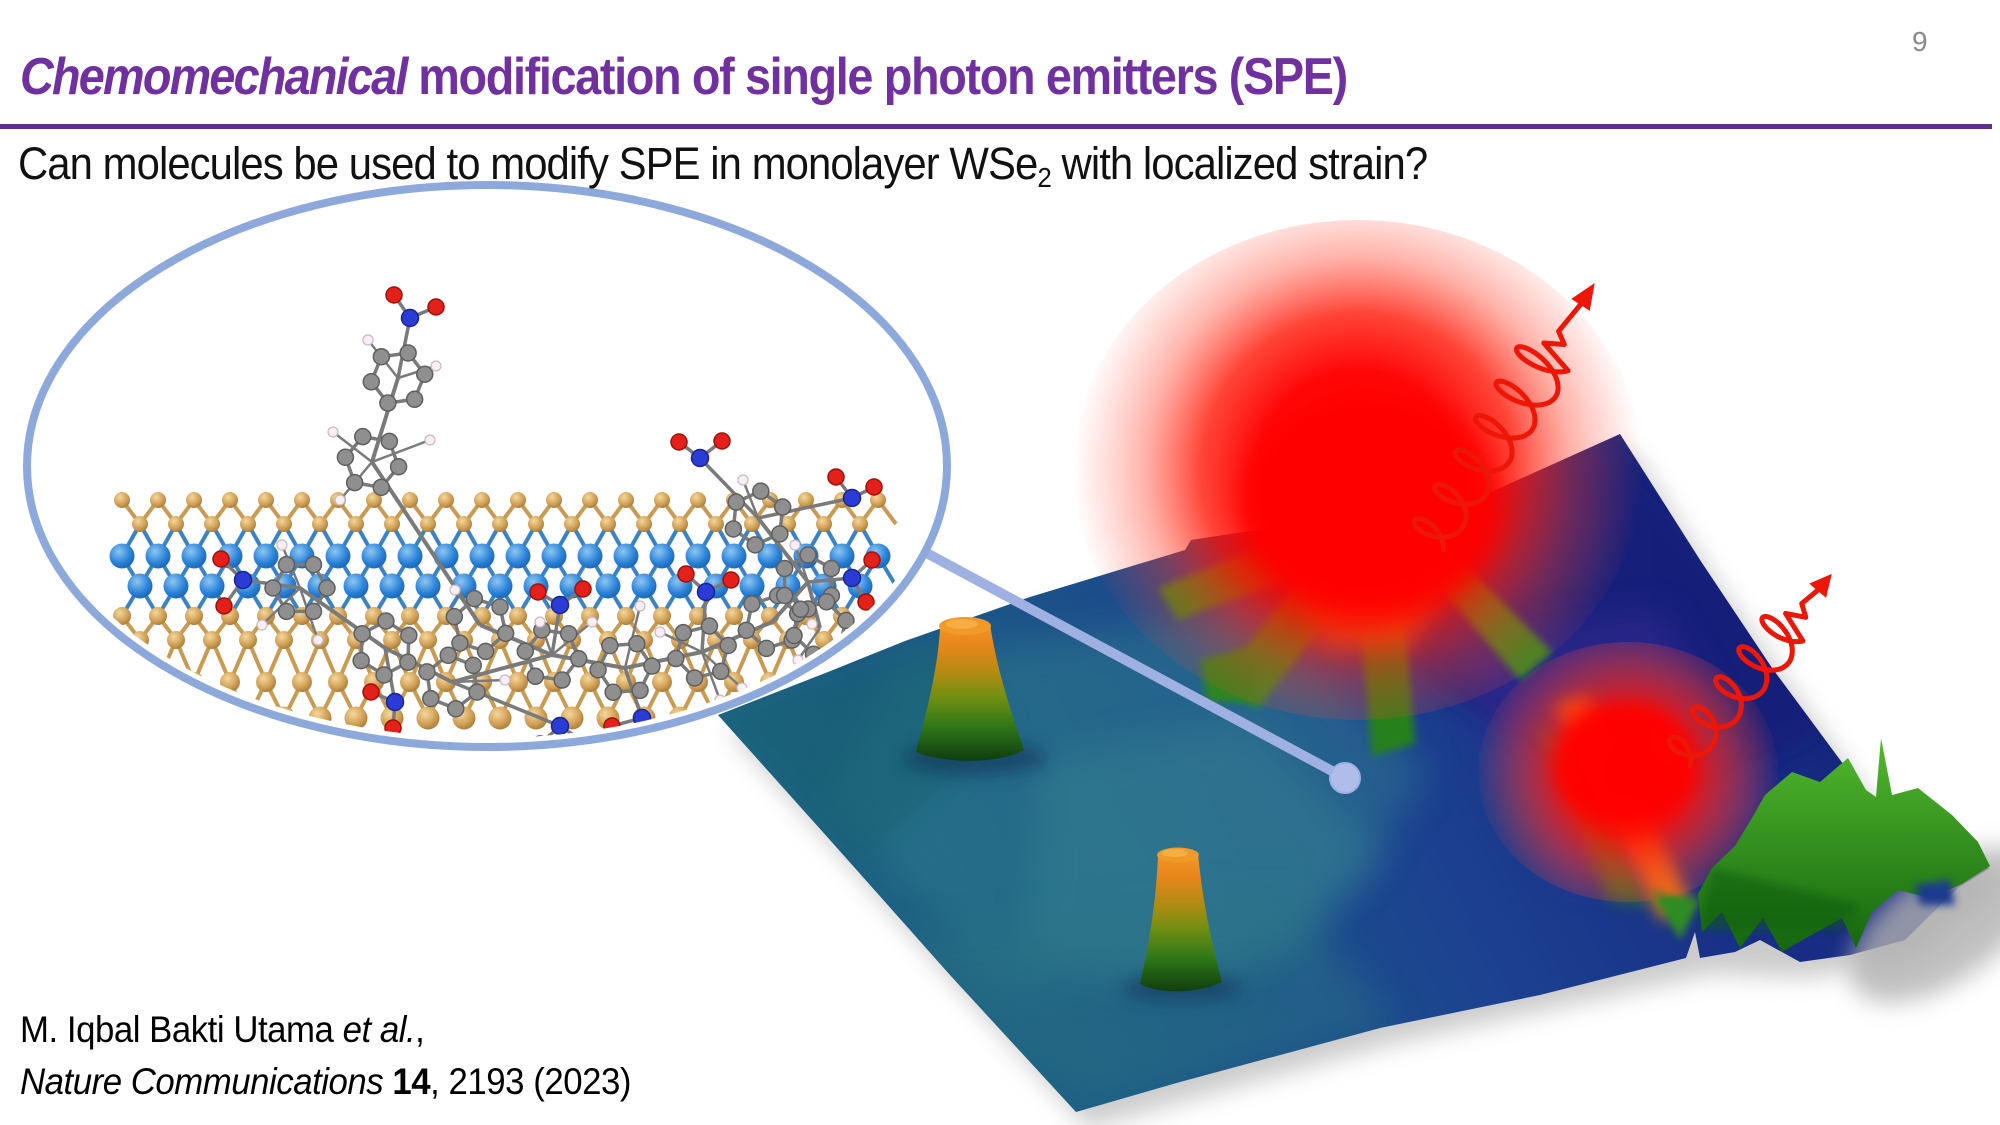 Image resolution: width=2000 pixels, height=1125 pixels. Describe the element at coordinates (1239, 163) in the screenshot. I see `question-post: with localized strain?` at that location.